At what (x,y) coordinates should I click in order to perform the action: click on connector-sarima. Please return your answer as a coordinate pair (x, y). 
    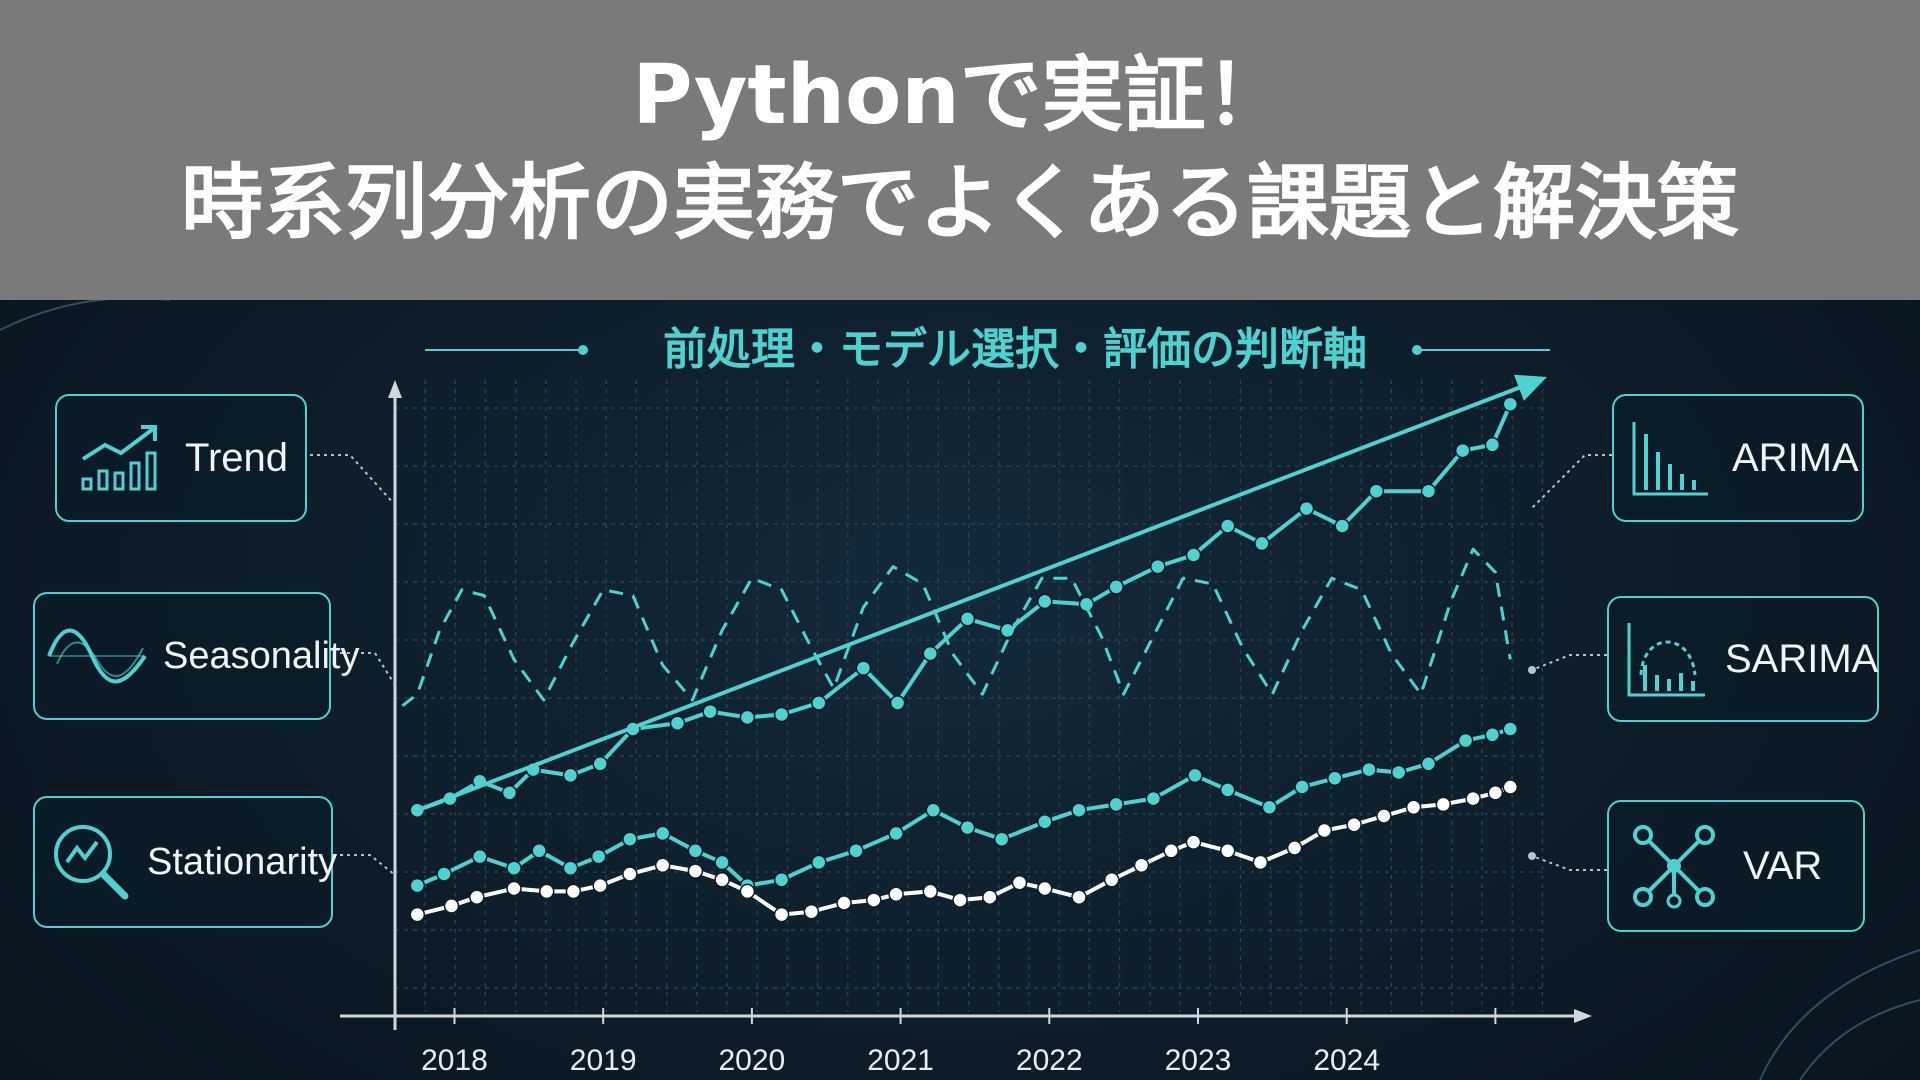
    Looking at the image, I should click on (1569, 662).